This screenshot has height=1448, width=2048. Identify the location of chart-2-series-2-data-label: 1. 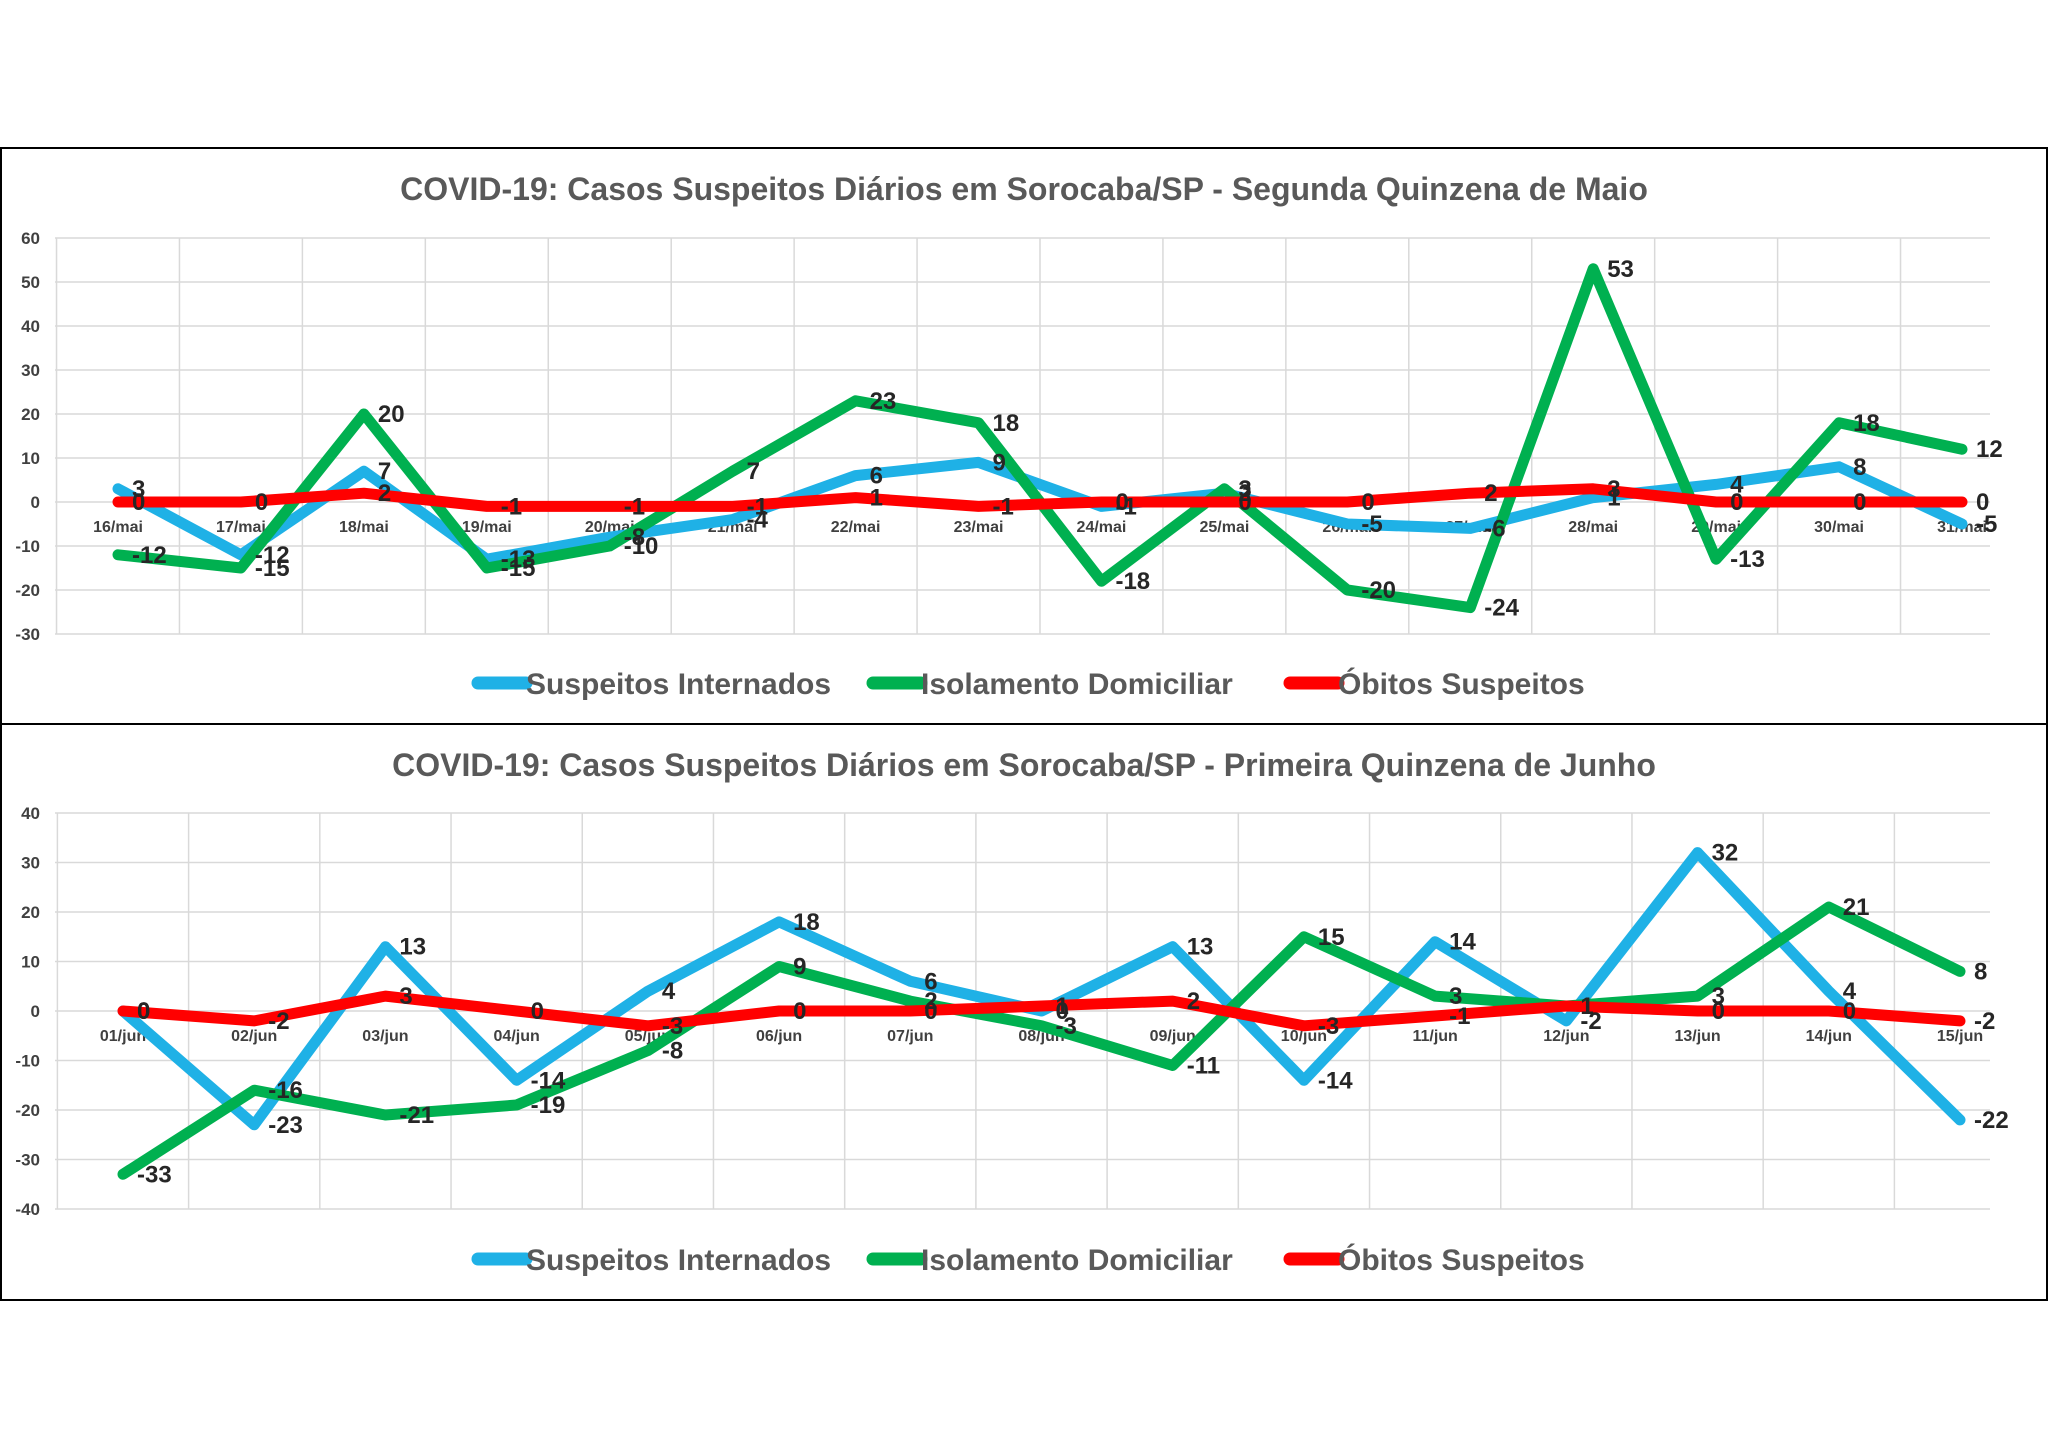
(1586, 1006).